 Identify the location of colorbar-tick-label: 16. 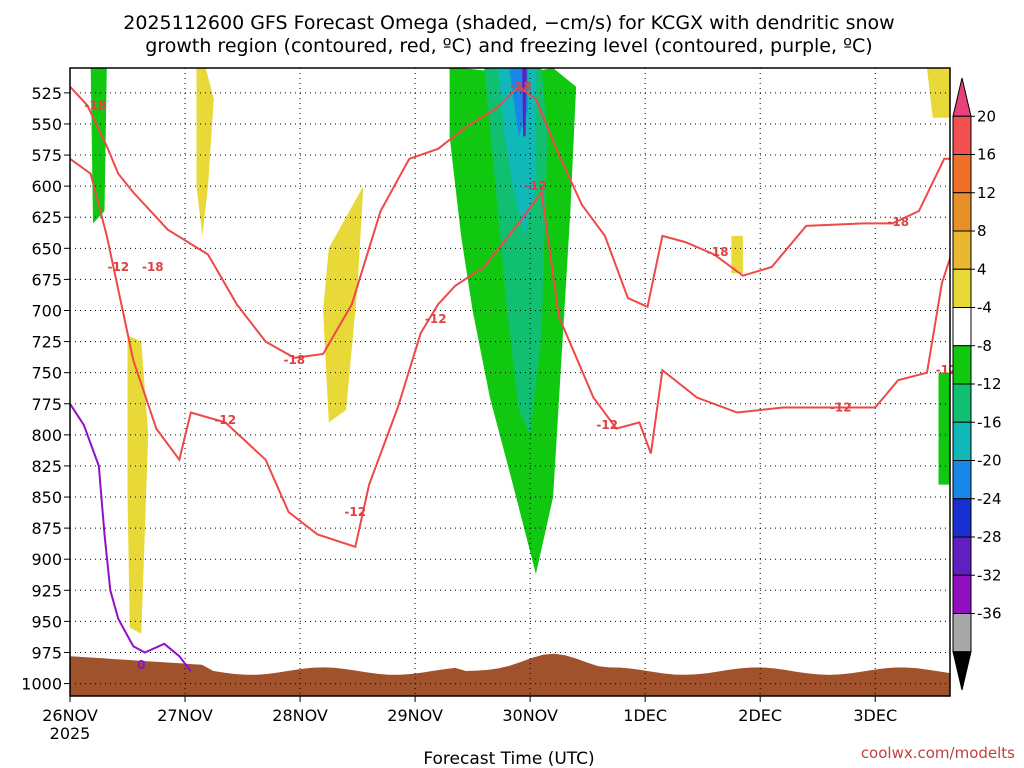
(986, 155).